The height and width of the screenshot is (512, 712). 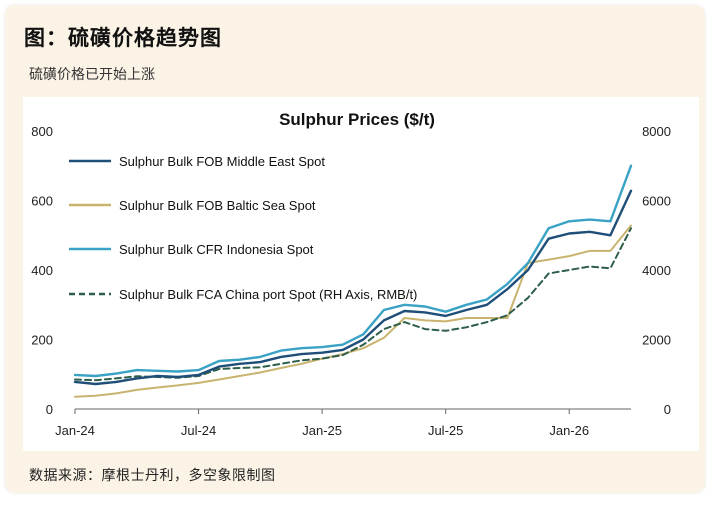 What do you see at coordinates (198, 430) in the screenshot?
I see `x-tick-label: Jul-24` at bounding box center [198, 430].